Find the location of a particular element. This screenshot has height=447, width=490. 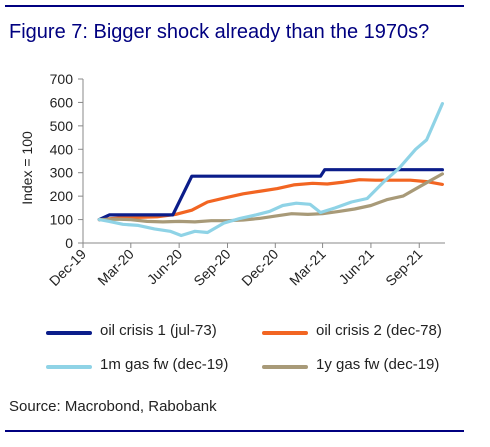

x-tick-label: Dec-20 is located at coordinates (259, 267).